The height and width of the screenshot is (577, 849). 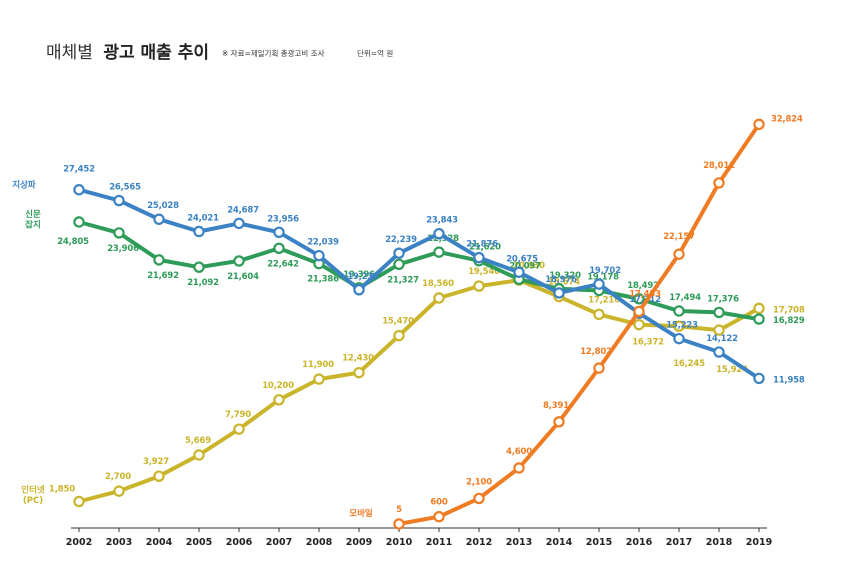 What do you see at coordinates (522, 259) in the screenshot?
I see `data-label: 20,675` at bounding box center [522, 259].